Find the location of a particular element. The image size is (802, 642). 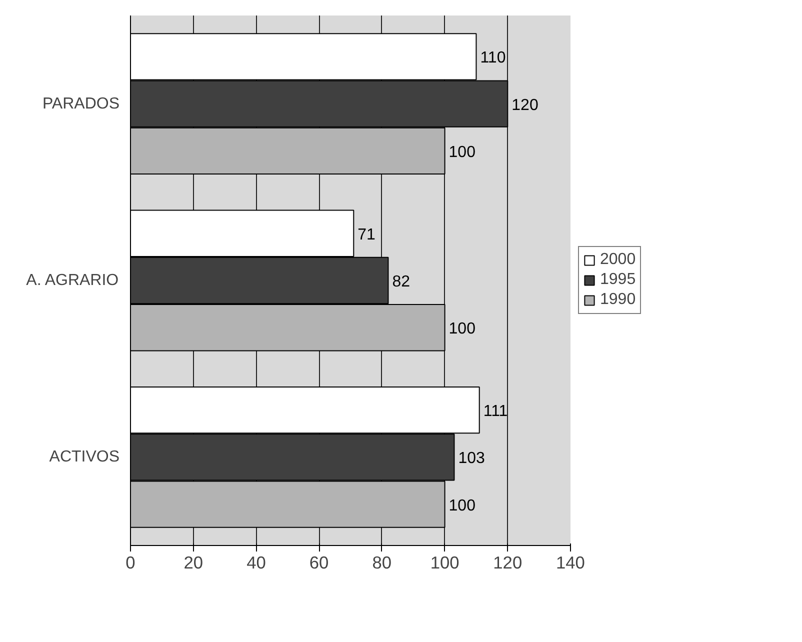

data-label: 103 is located at coordinates (472, 459).